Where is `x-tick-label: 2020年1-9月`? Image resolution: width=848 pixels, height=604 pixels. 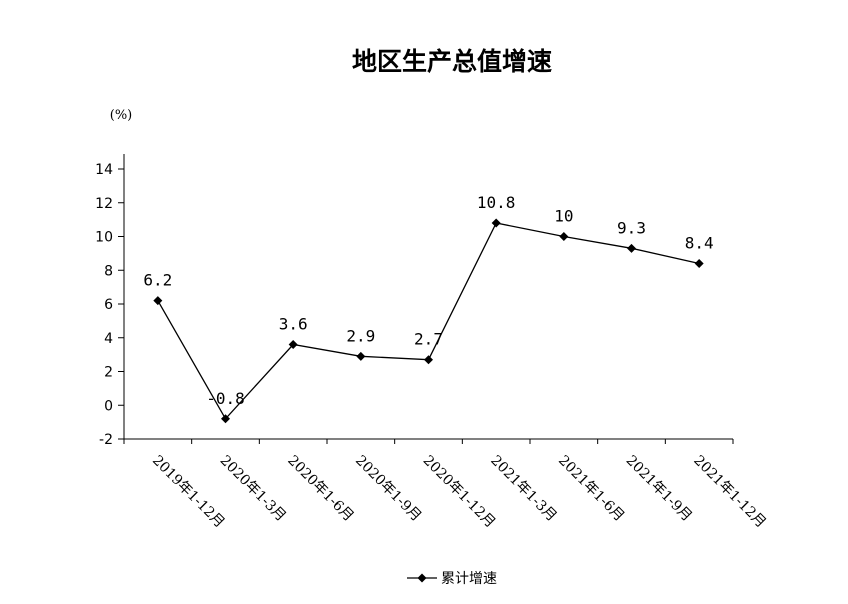 x-tick-label: 2020年1-9月 is located at coordinates (388, 489).